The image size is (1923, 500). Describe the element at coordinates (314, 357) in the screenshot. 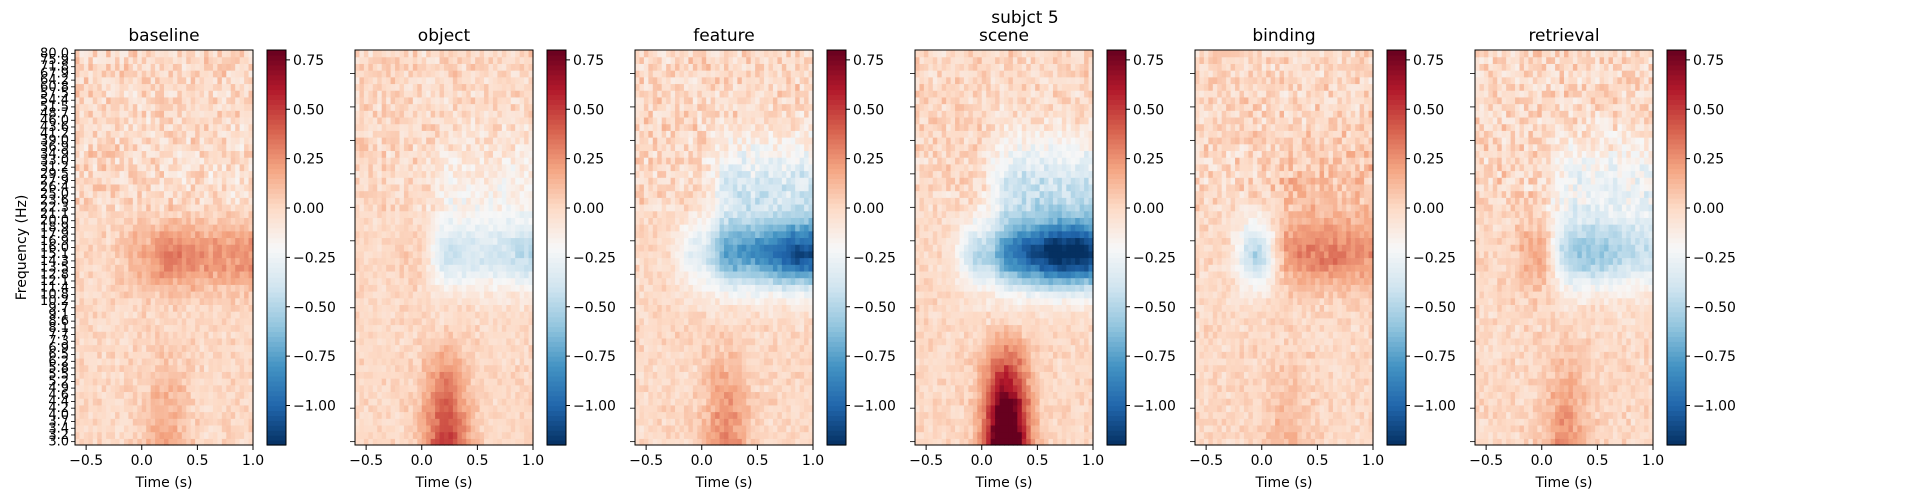

I see `colorbar-tick-label: −0.75` at that location.